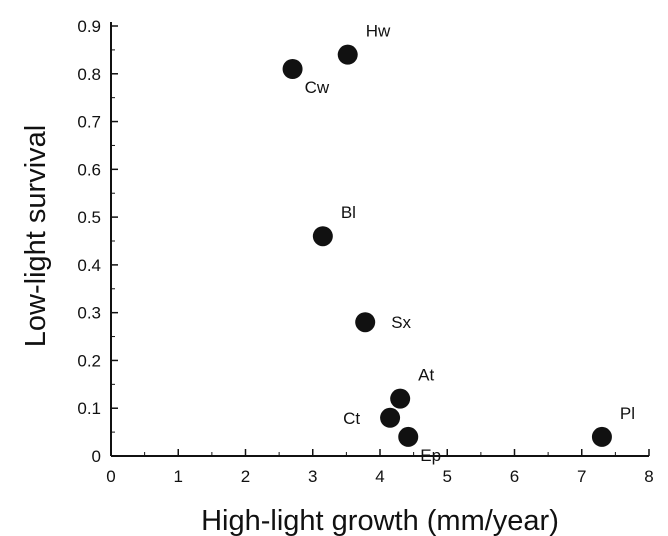 This screenshot has width=668, height=536. What do you see at coordinates (245, 476) in the screenshot?
I see `x-tick-label: 2` at bounding box center [245, 476].